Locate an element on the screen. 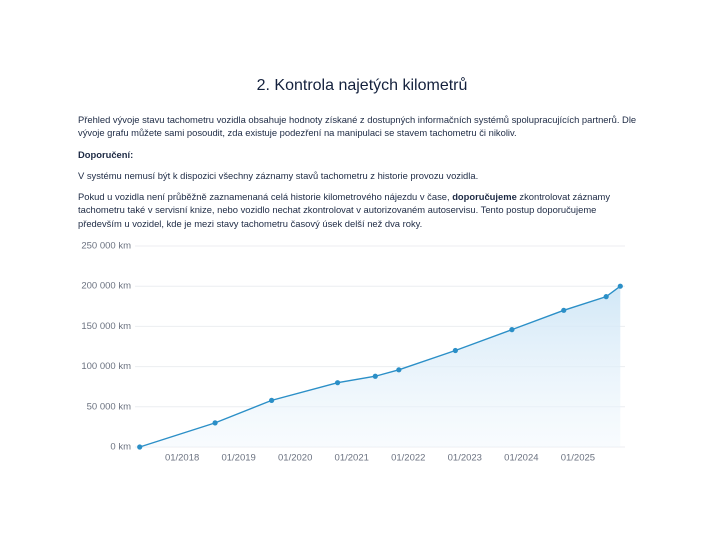 Image resolution: width=724 pixels, height=560 pixels. x-tick-label: 01/2020 is located at coordinates (295, 458).